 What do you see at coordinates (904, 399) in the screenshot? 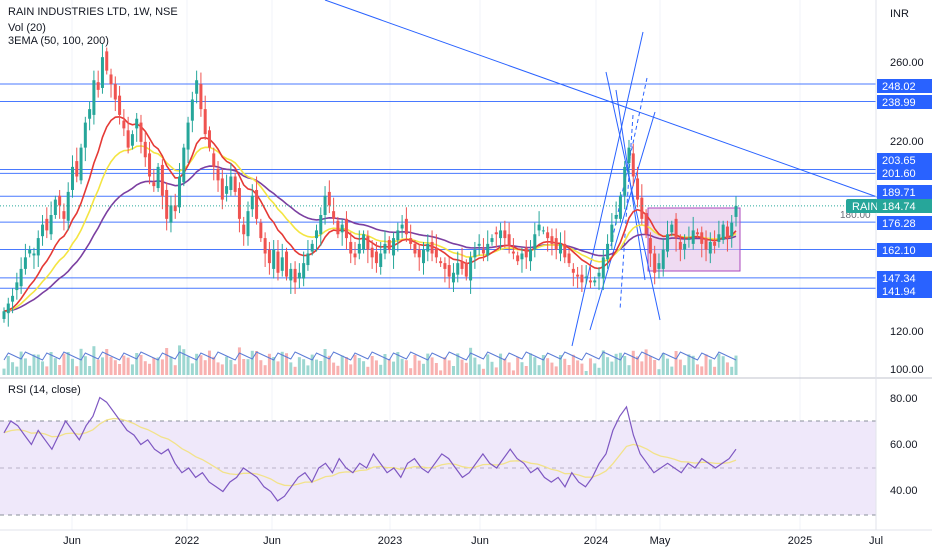
I see `rsi-y-tick: 80.00` at bounding box center [904, 399].